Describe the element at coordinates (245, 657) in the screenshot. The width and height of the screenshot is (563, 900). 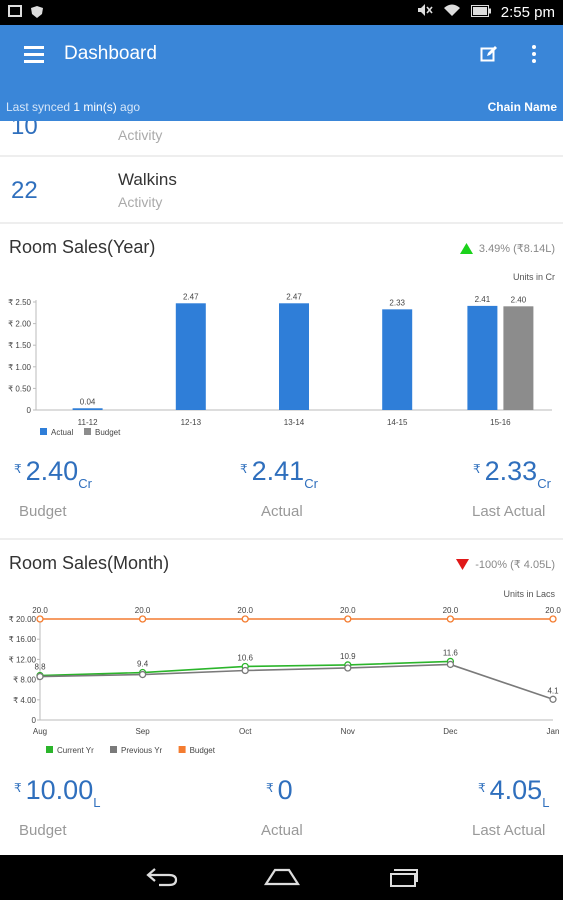
I see `data-label: 10.6` at that location.